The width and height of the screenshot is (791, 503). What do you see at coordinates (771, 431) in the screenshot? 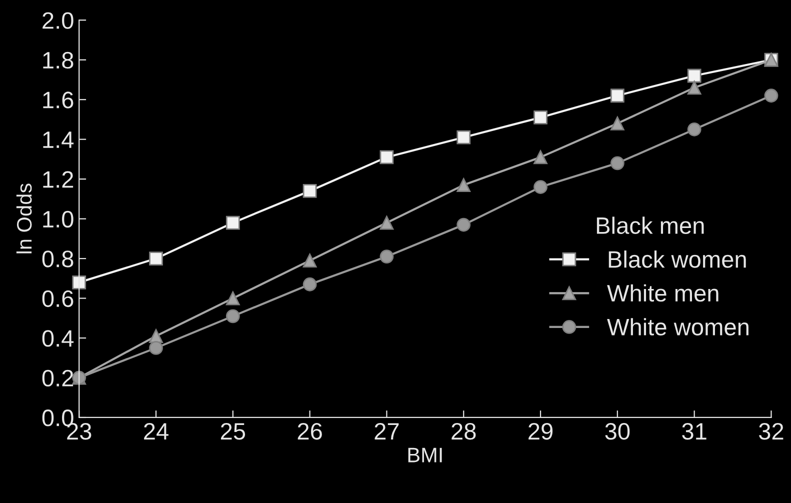
I see `x-tick-label: 32` at bounding box center [771, 431].